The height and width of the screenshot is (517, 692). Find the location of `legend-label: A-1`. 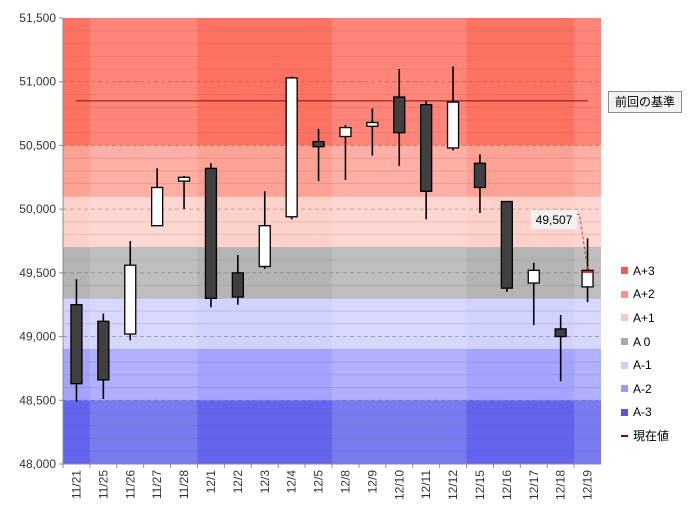

legend-label: A-1 is located at coordinates (642, 365).